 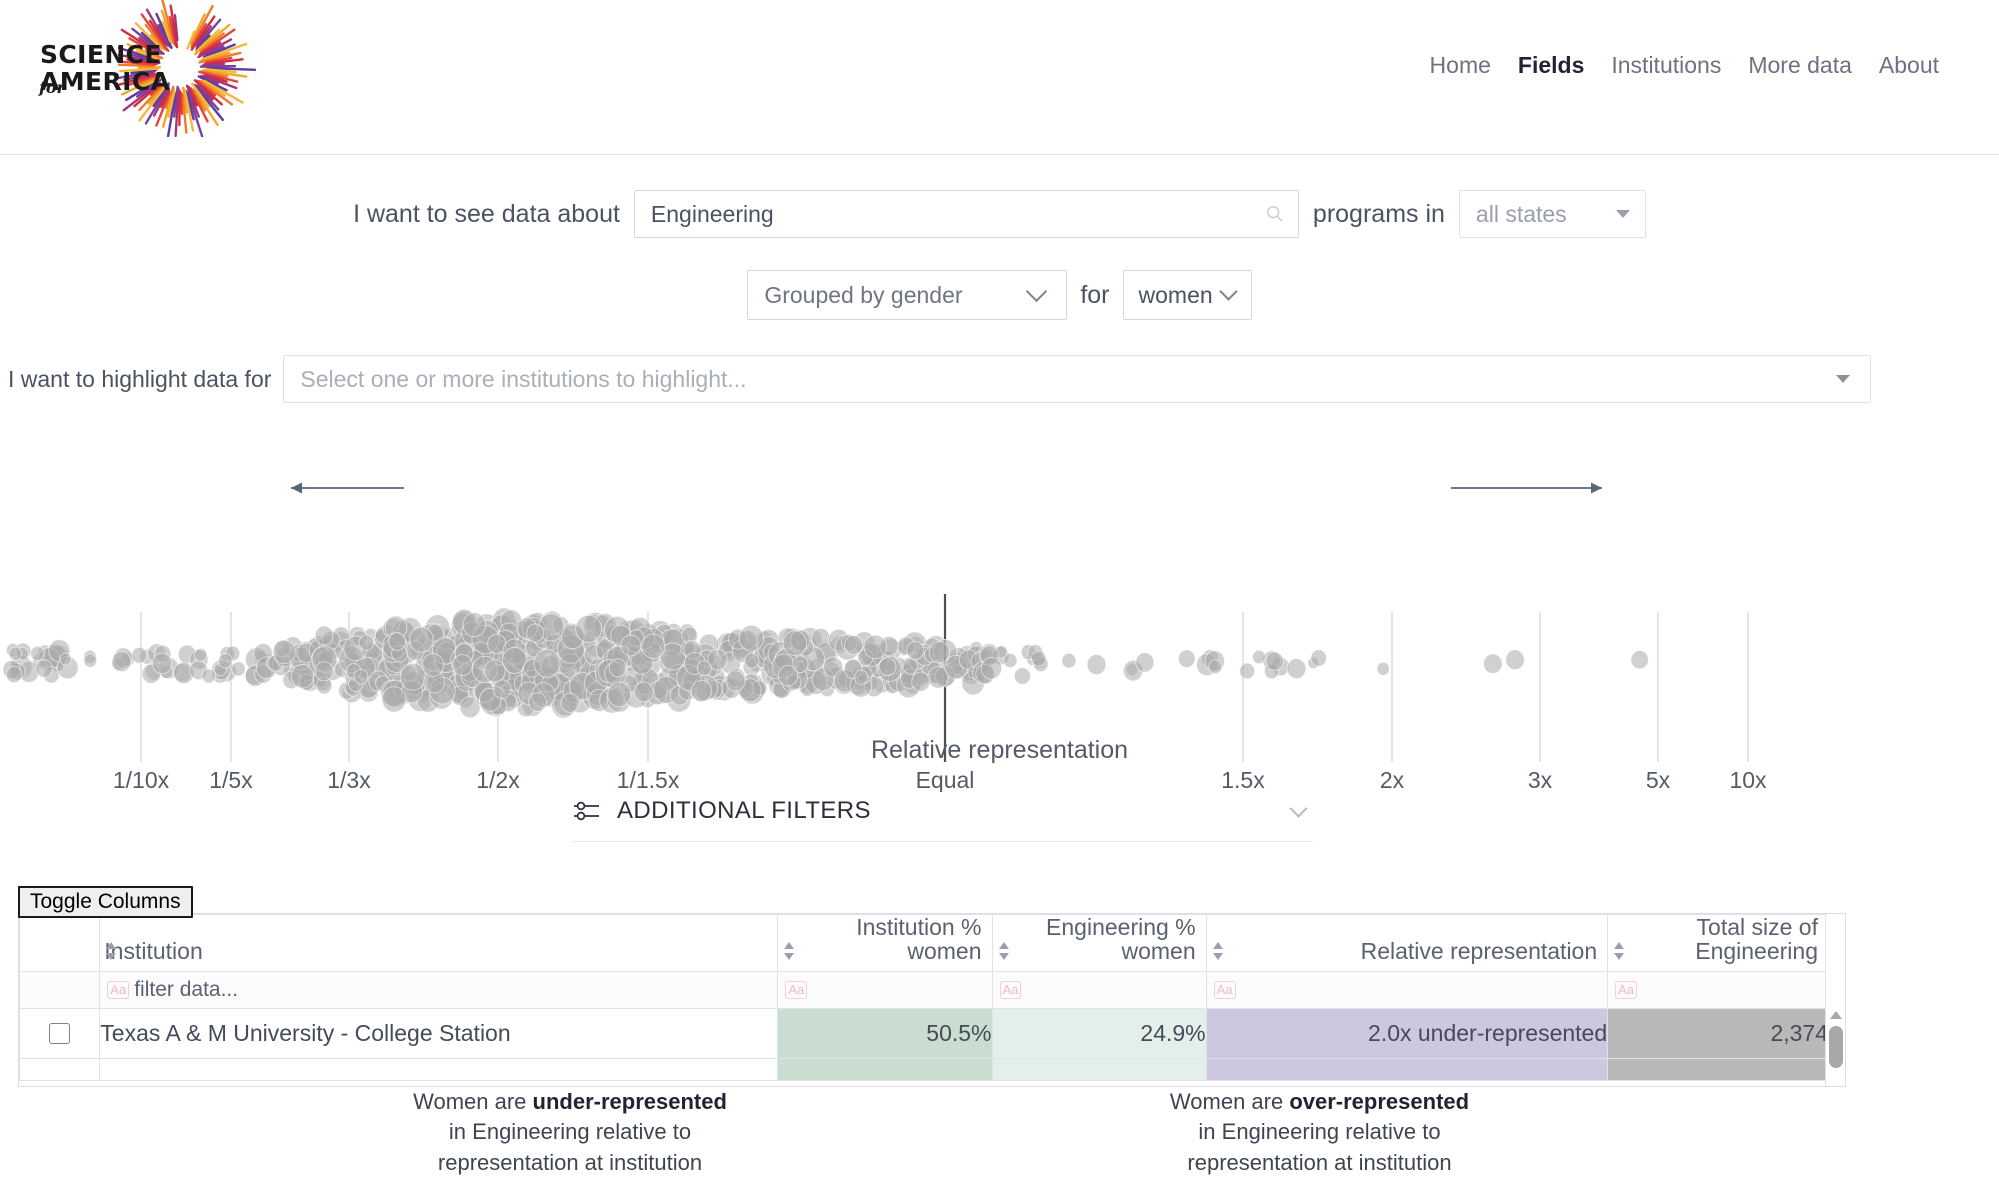 I want to click on nav-item-institutions: Institutions, so click(x=1666, y=65).